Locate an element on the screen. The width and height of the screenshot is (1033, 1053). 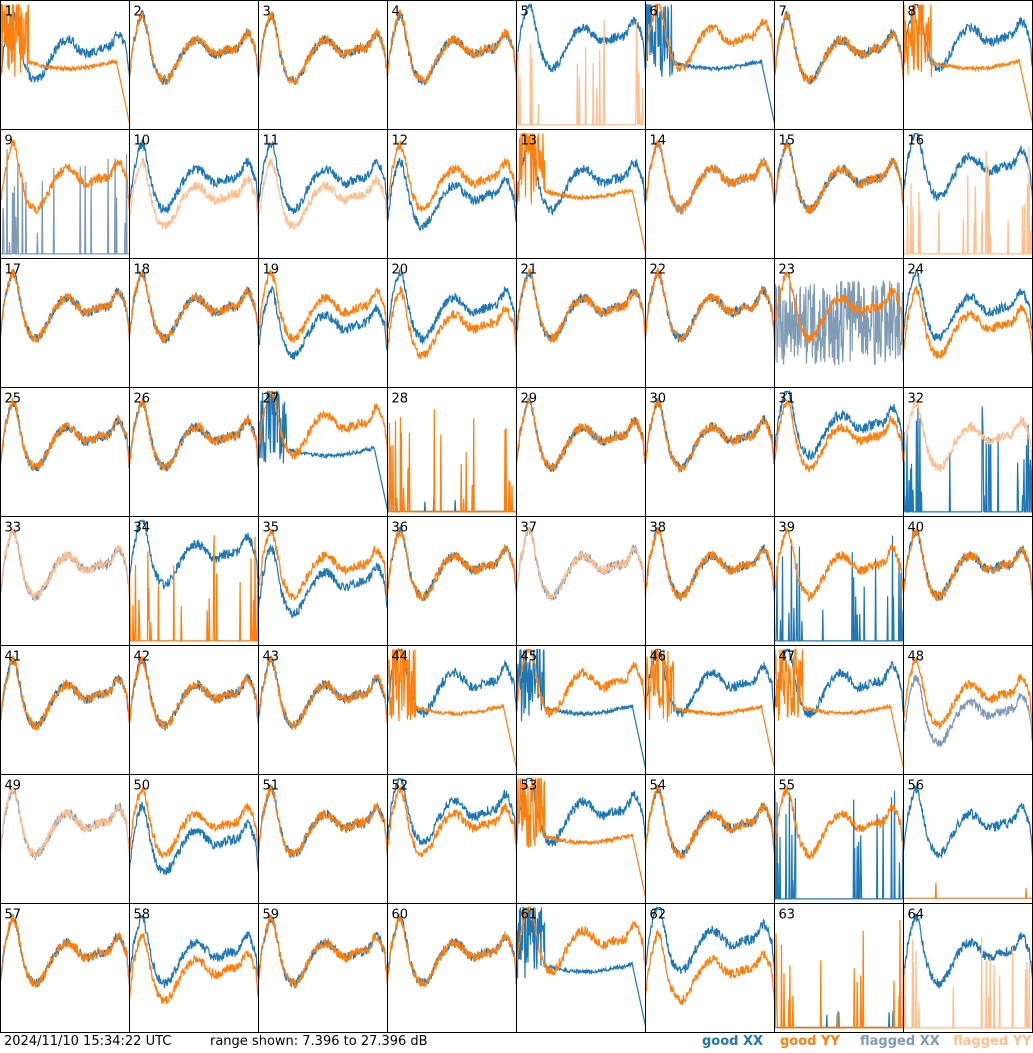
panel-26-plot is located at coordinates (194, 434).